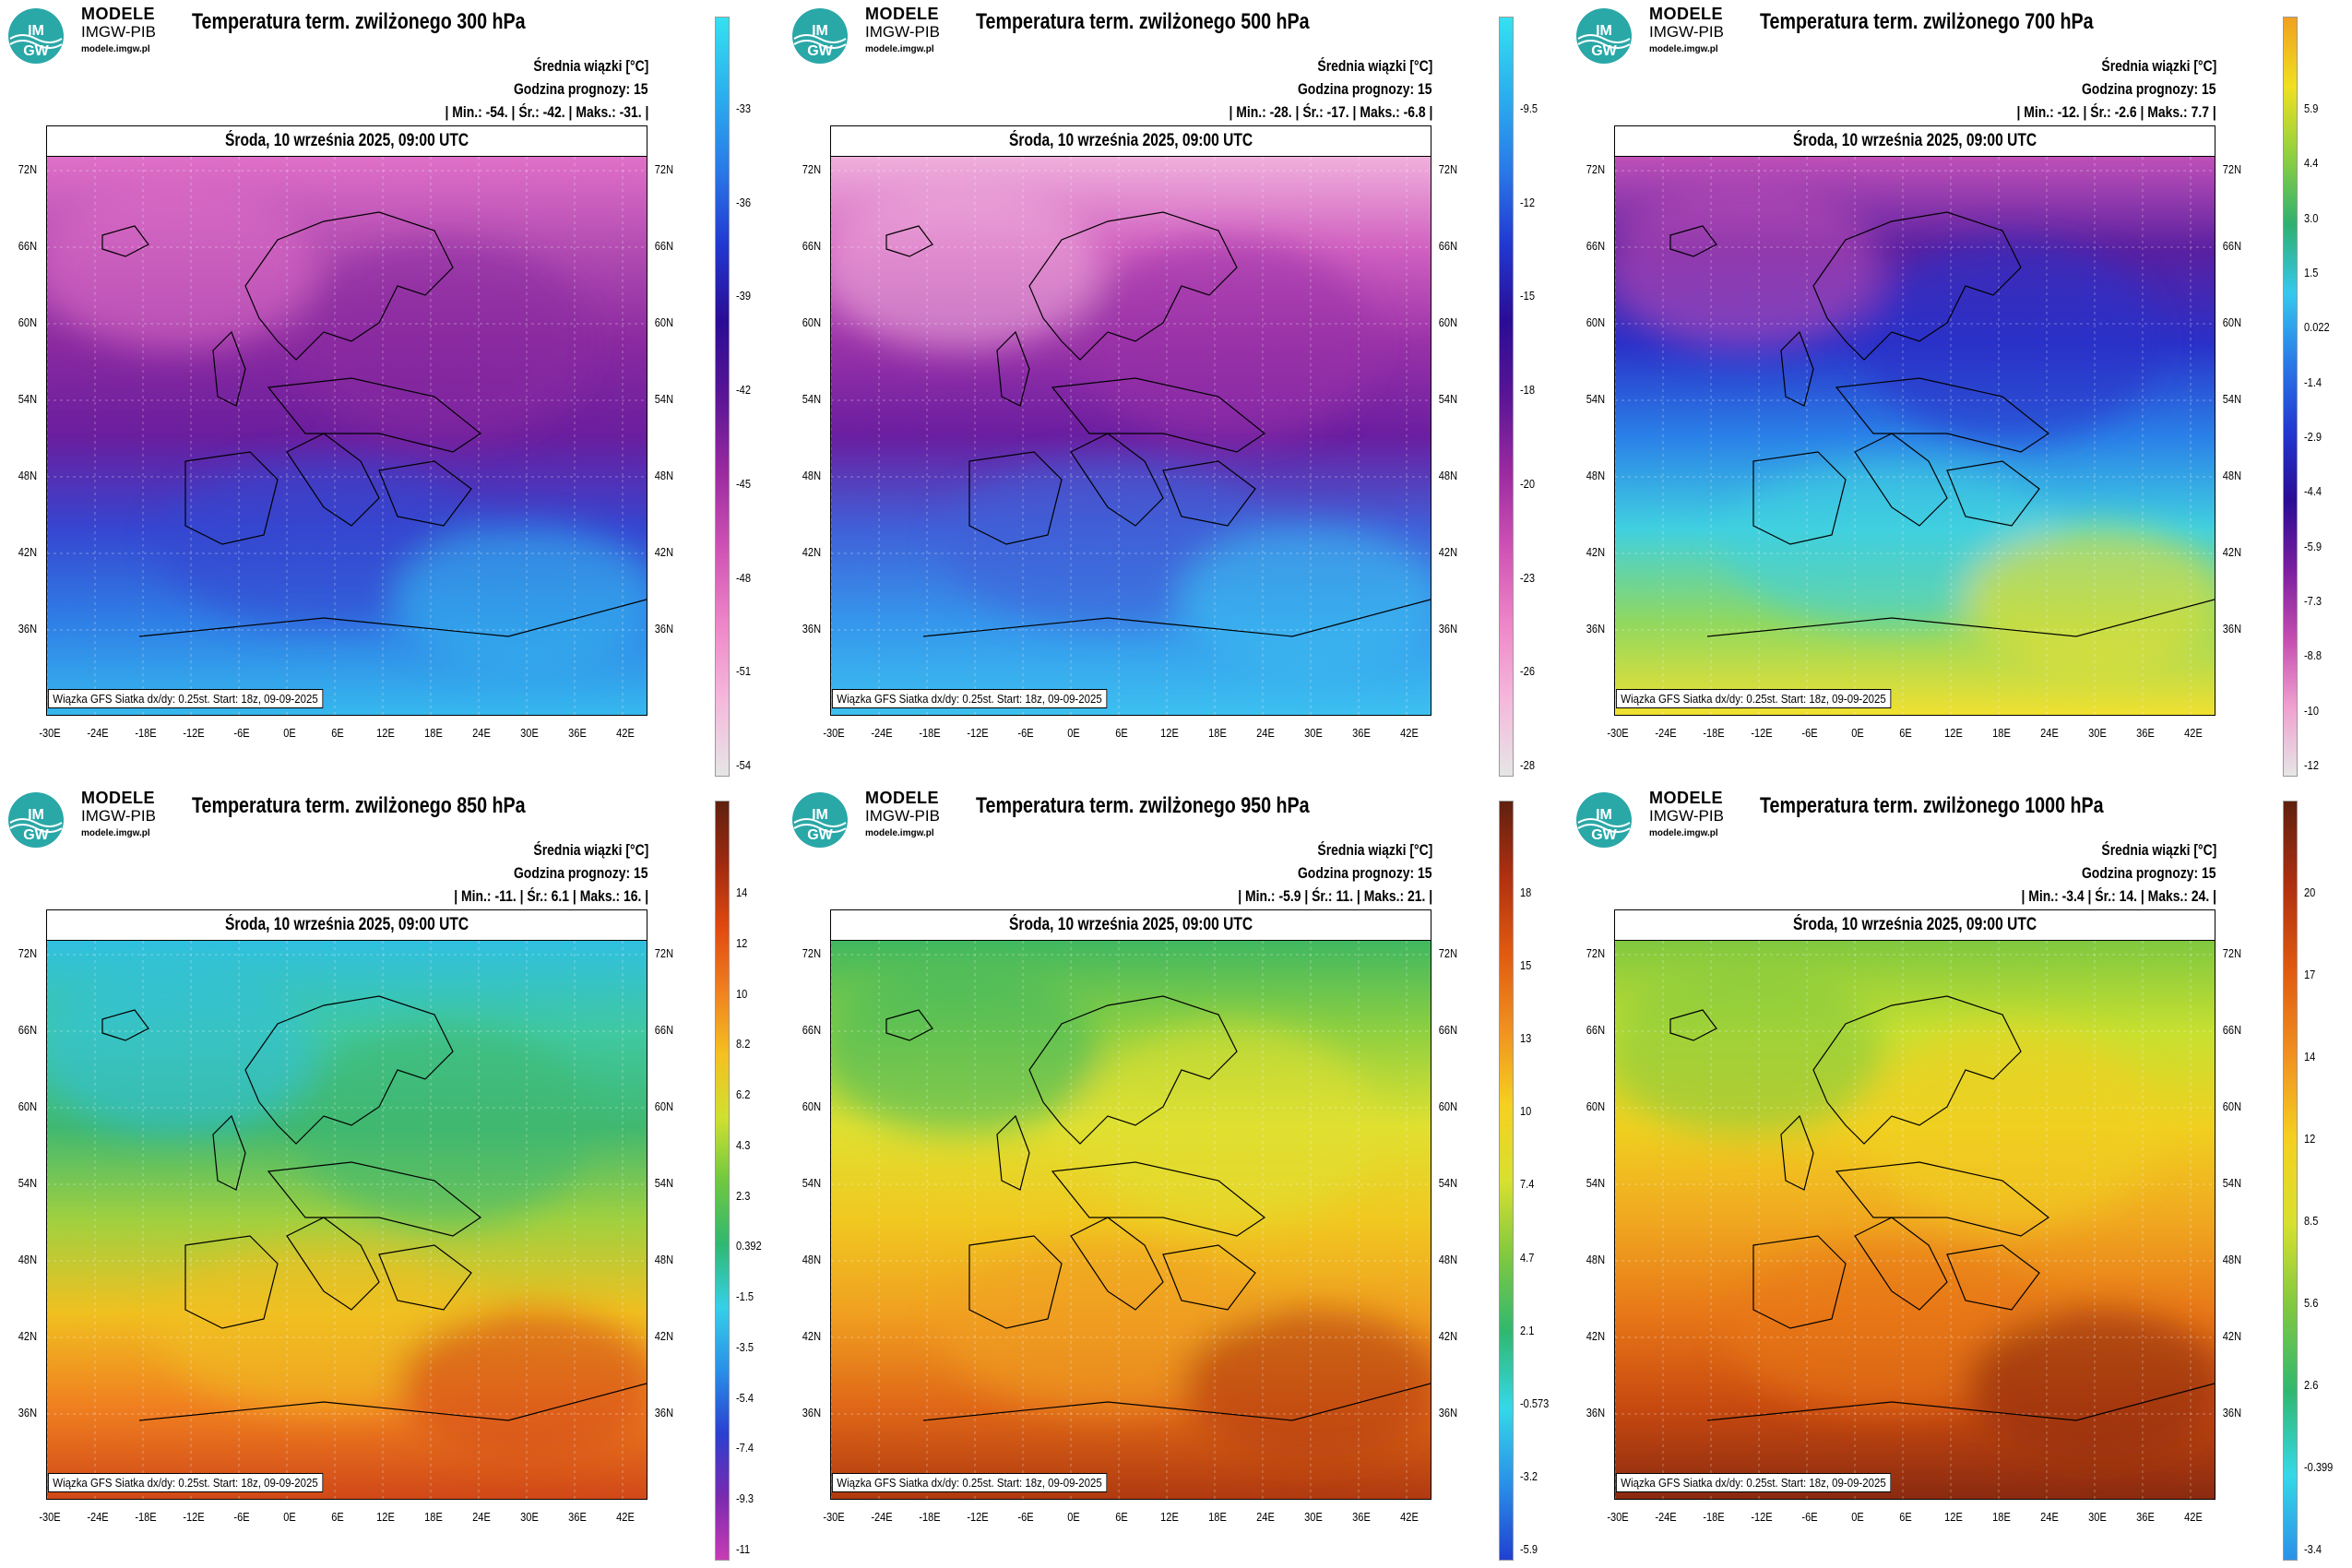 Image resolution: width=2352 pixels, height=1568 pixels. What do you see at coordinates (722, 397) in the screenshot?
I see `colorbar` at bounding box center [722, 397].